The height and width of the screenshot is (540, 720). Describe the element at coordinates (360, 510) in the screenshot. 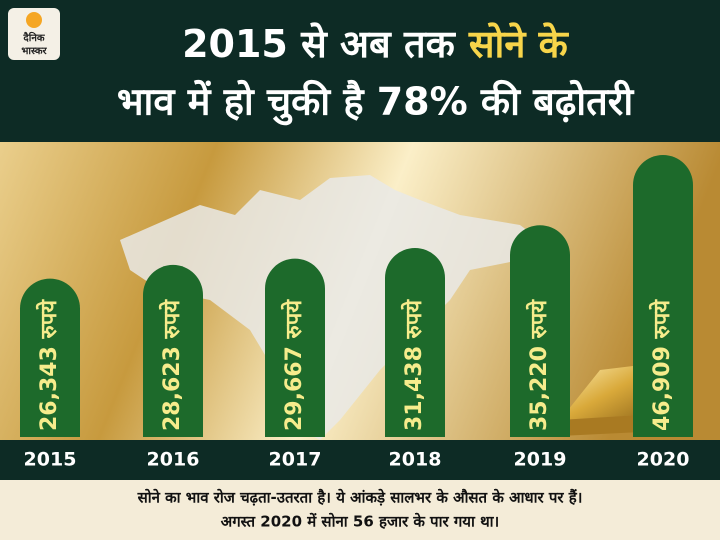

I see `note-panel` at that location.